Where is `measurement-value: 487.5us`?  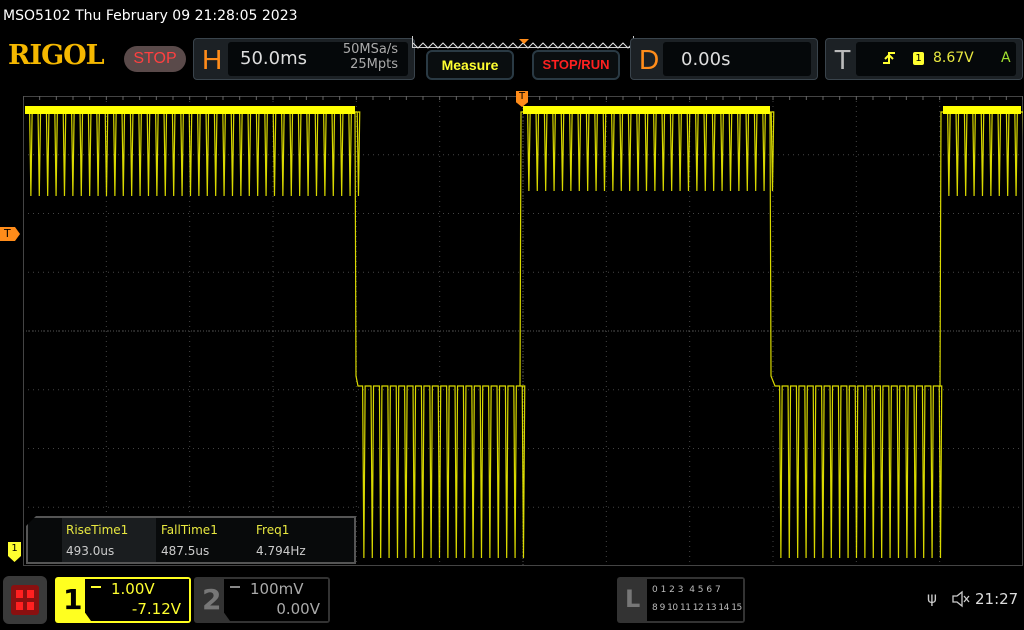 measurement-value: 487.5us is located at coordinates (185, 551).